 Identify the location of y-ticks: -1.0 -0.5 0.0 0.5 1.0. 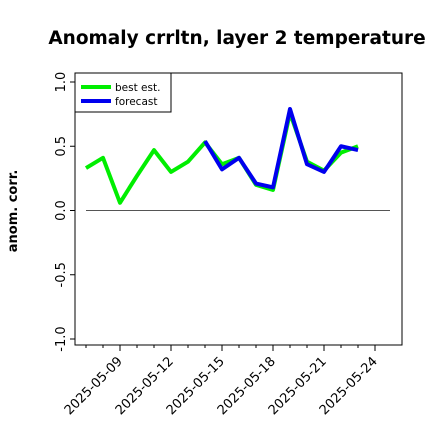
(64, 212).